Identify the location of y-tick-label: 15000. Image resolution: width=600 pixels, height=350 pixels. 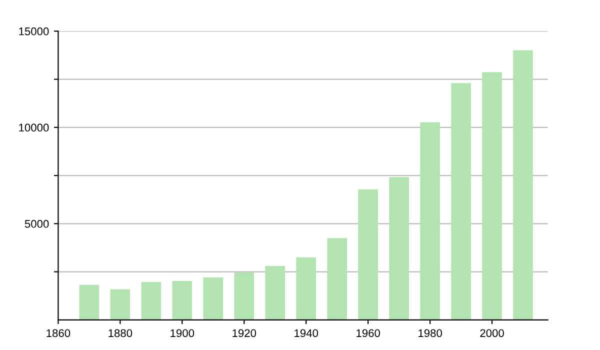
(34, 31).